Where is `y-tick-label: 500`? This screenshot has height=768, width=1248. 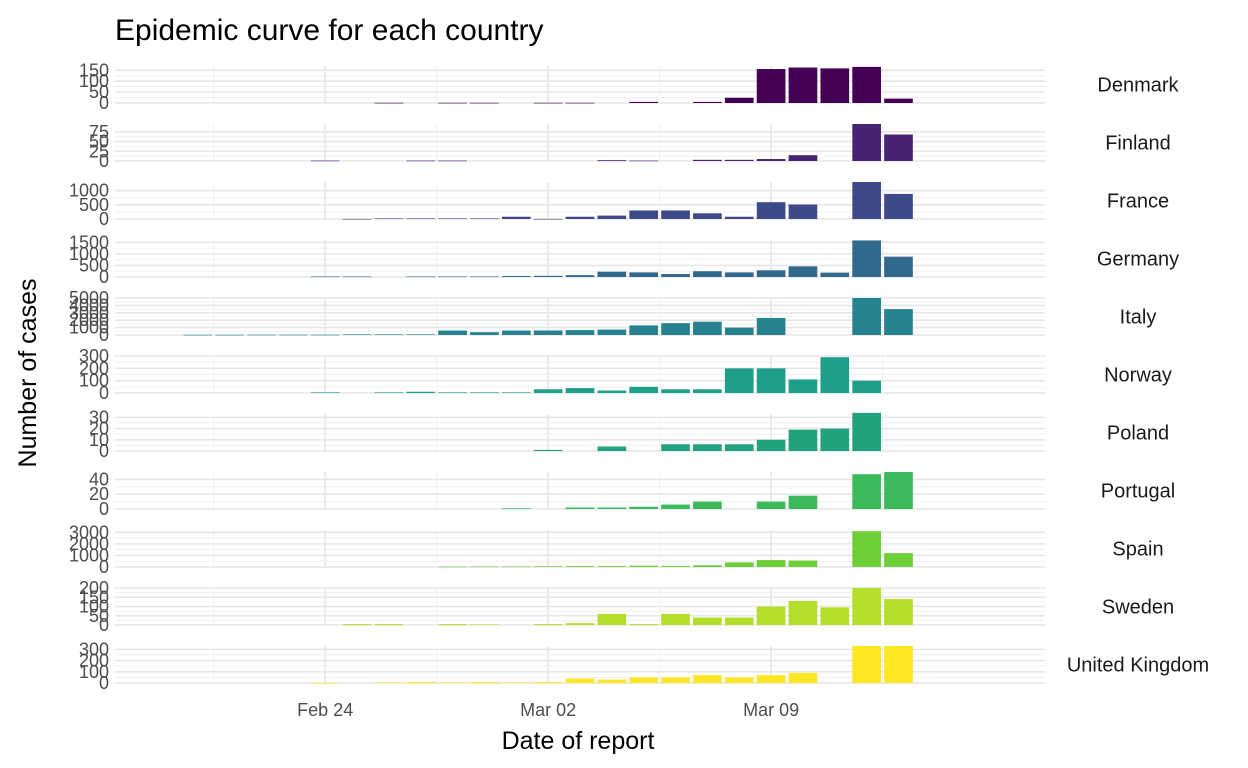 y-tick-label: 500 is located at coordinates (94, 265).